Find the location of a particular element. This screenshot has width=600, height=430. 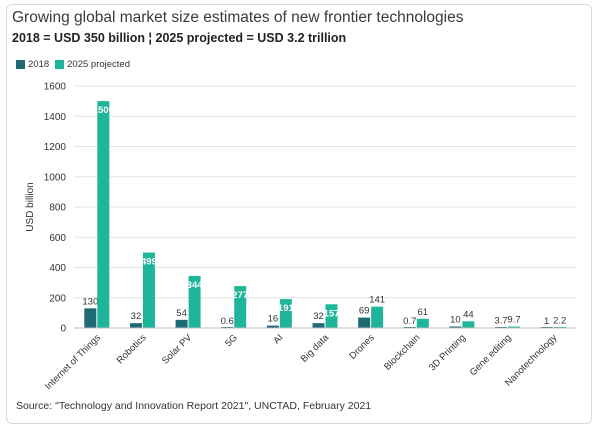

x-tick-label: Robotics is located at coordinates (132, 349).